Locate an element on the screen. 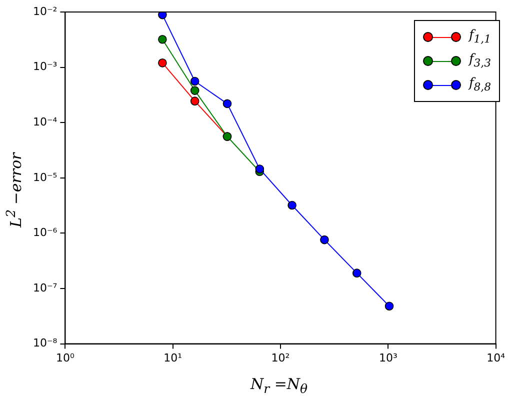 The height and width of the screenshot is (402, 508). x-tick-label: 10³ is located at coordinates (388, 357).